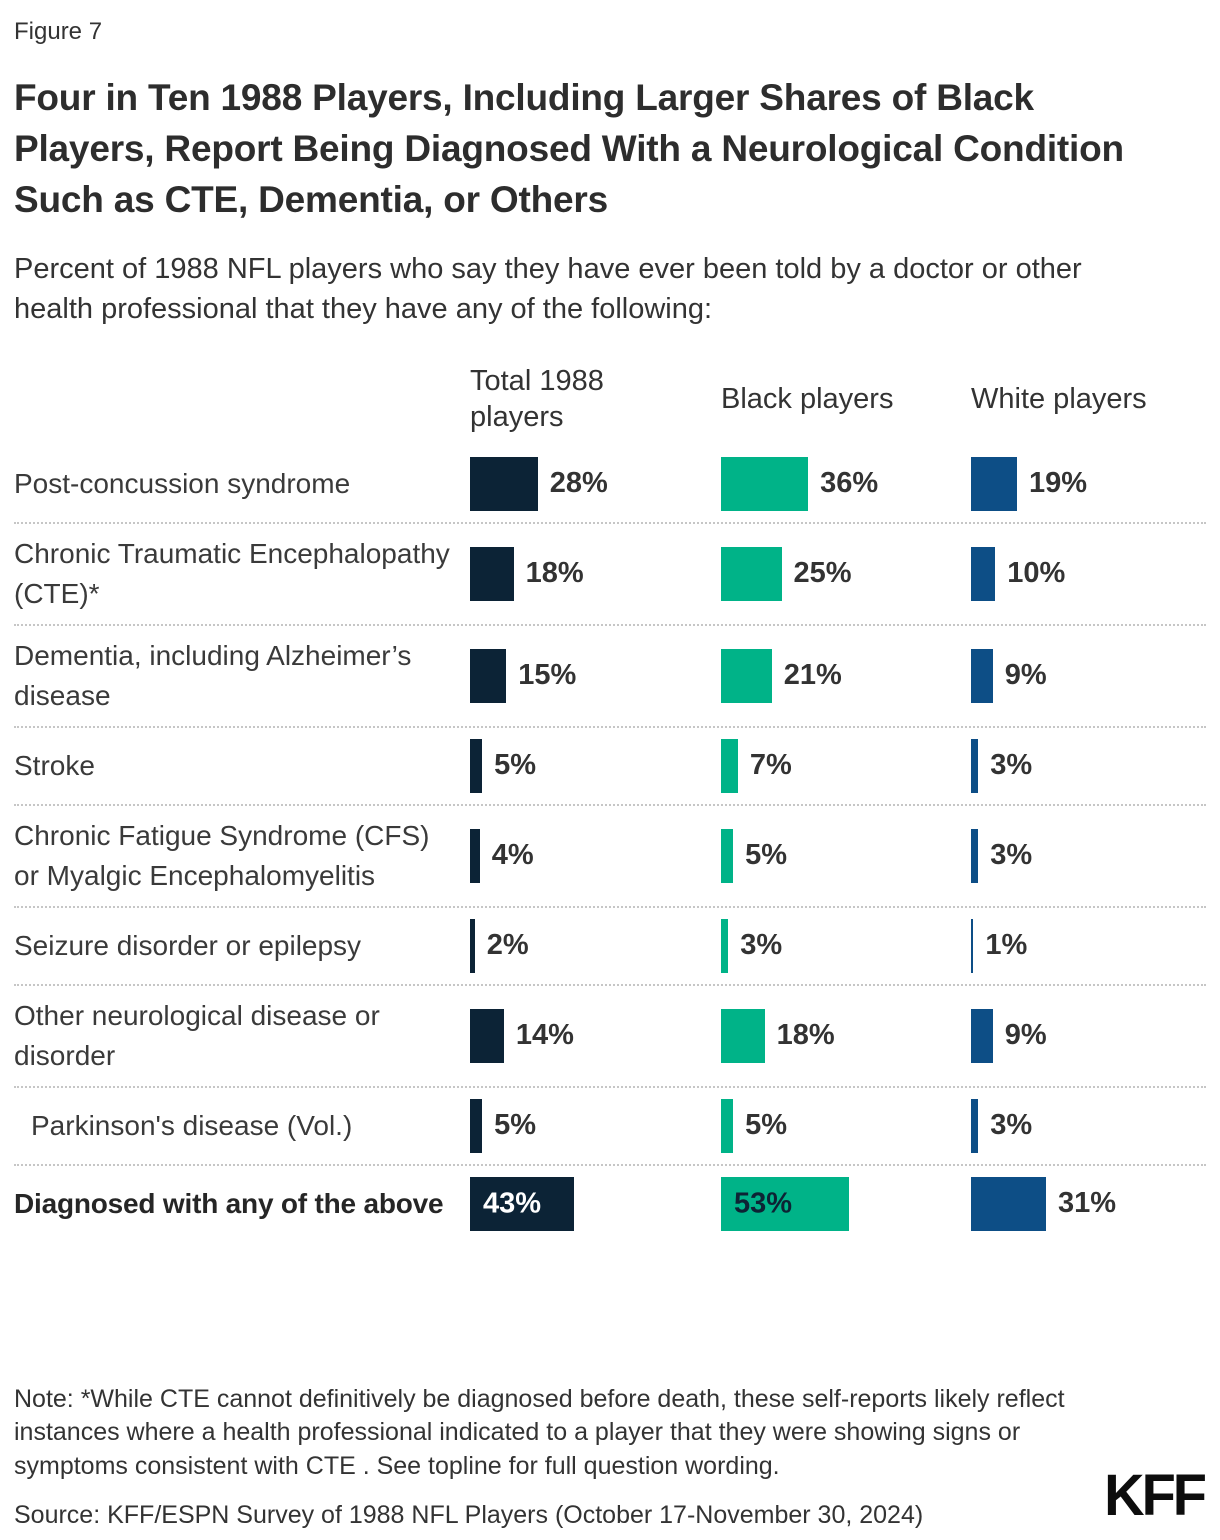 This screenshot has height=1540, width=1220. Describe the element at coordinates (512, 855) in the screenshot. I see `value-label: 4%` at that location.